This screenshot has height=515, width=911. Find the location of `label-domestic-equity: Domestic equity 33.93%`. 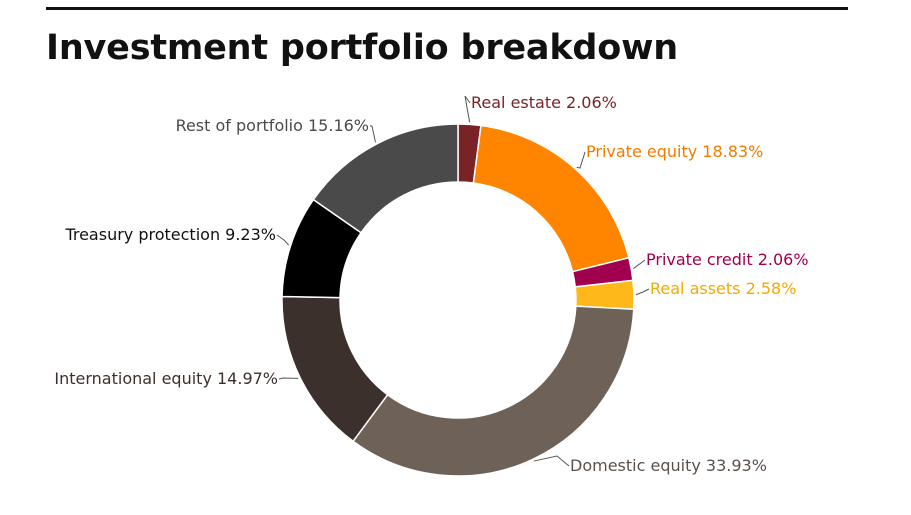

label-domestic-equity: Domestic equity 33.93% is located at coordinates (668, 465).